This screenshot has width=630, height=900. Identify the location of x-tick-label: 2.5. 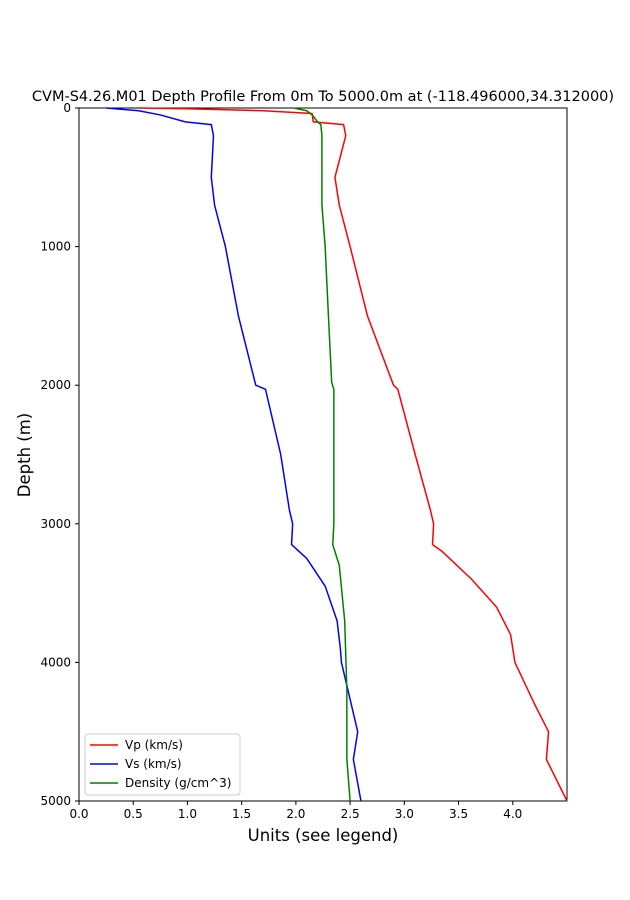
(350, 814).